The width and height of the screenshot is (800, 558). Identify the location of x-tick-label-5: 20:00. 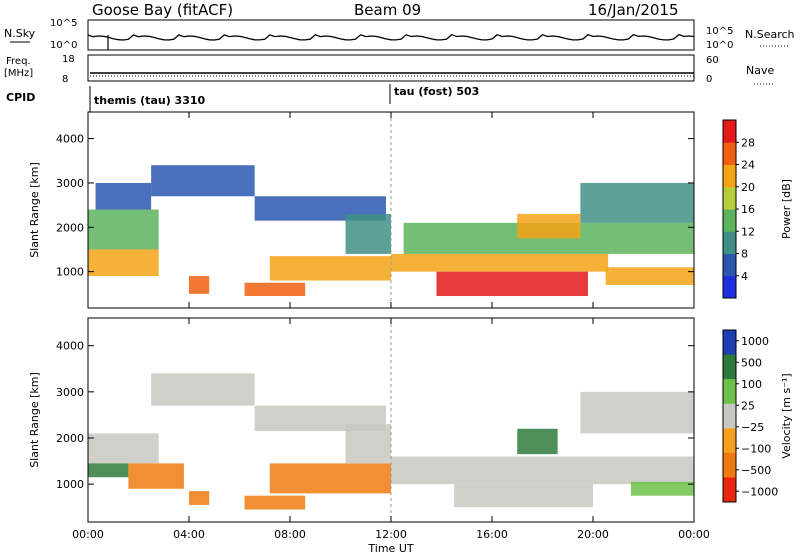
(593, 534).